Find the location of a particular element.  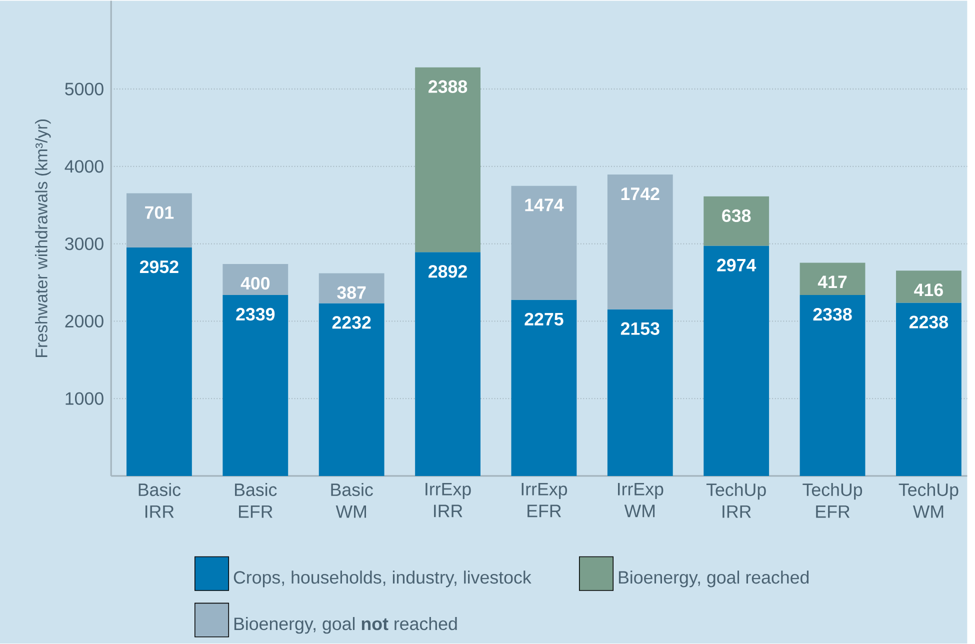

data-label: 2232 is located at coordinates (351, 323).